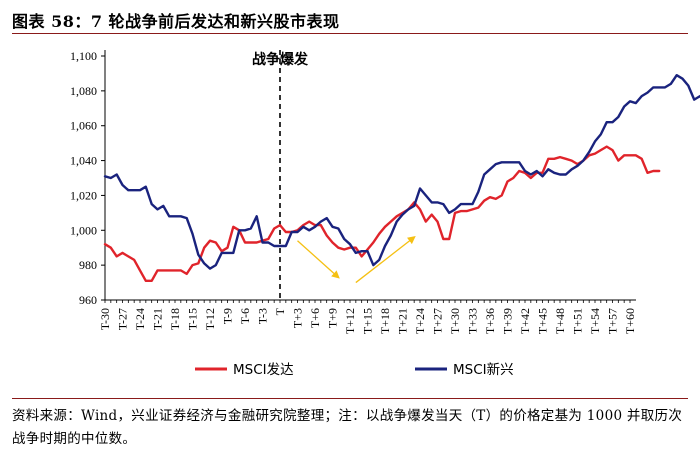  What do you see at coordinates (88, 300) in the screenshot?
I see `y-tick-label: 960` at bounding box center [88, 300].